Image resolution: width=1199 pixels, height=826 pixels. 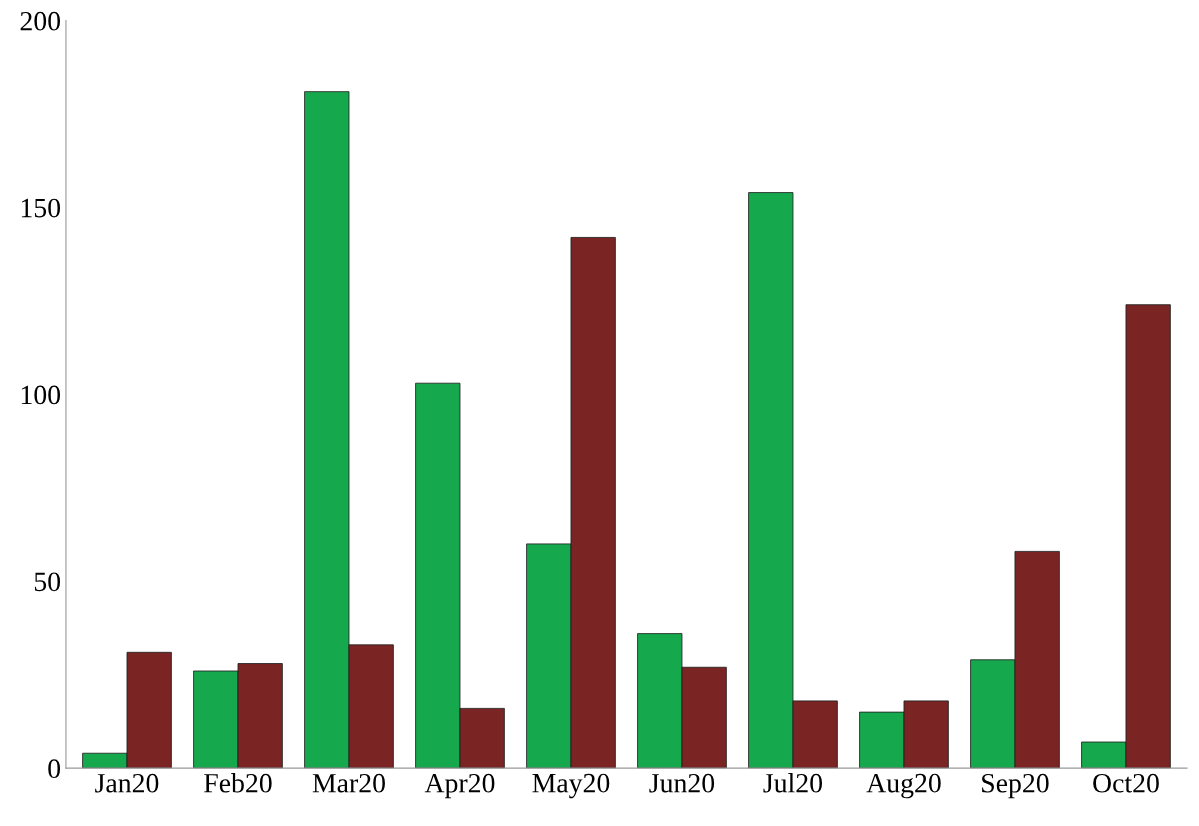 I want to click on x-tick-label: Apr20, so click(x=459, y=786).